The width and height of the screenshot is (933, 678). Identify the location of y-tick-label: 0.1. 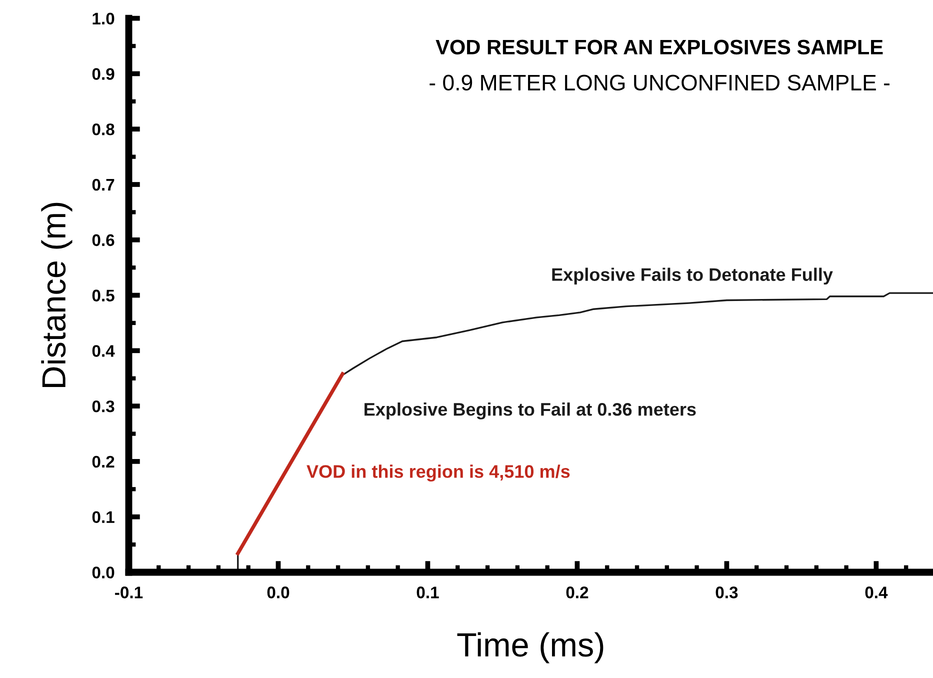
(103, 517).